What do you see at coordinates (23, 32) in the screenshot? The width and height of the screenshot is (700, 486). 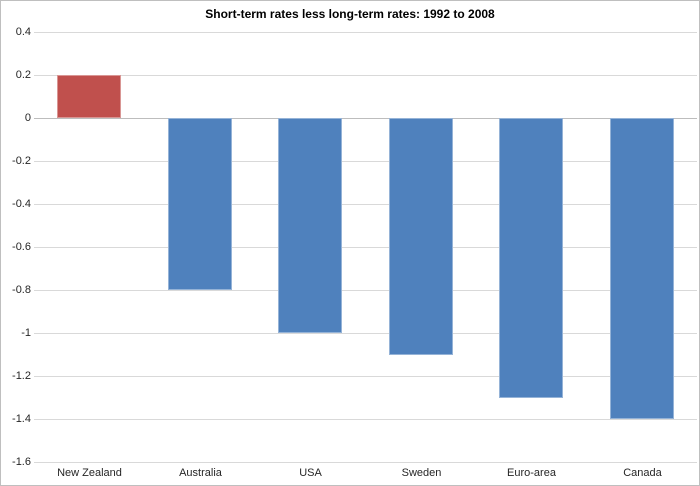 I see `y-tick-label: 0.4` at bounding box center [23, 32].